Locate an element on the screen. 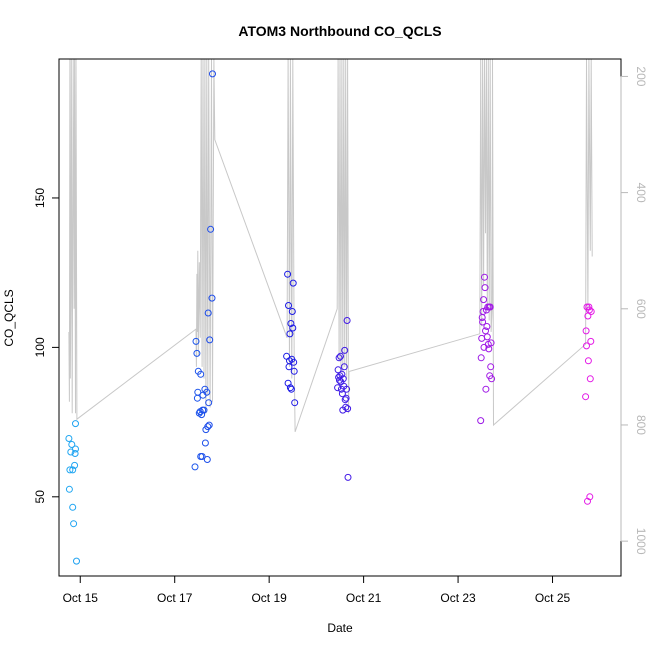 This screenshot has width=650, height=650. y2-tick-label: 1000 is located at coordinates (641, 541).